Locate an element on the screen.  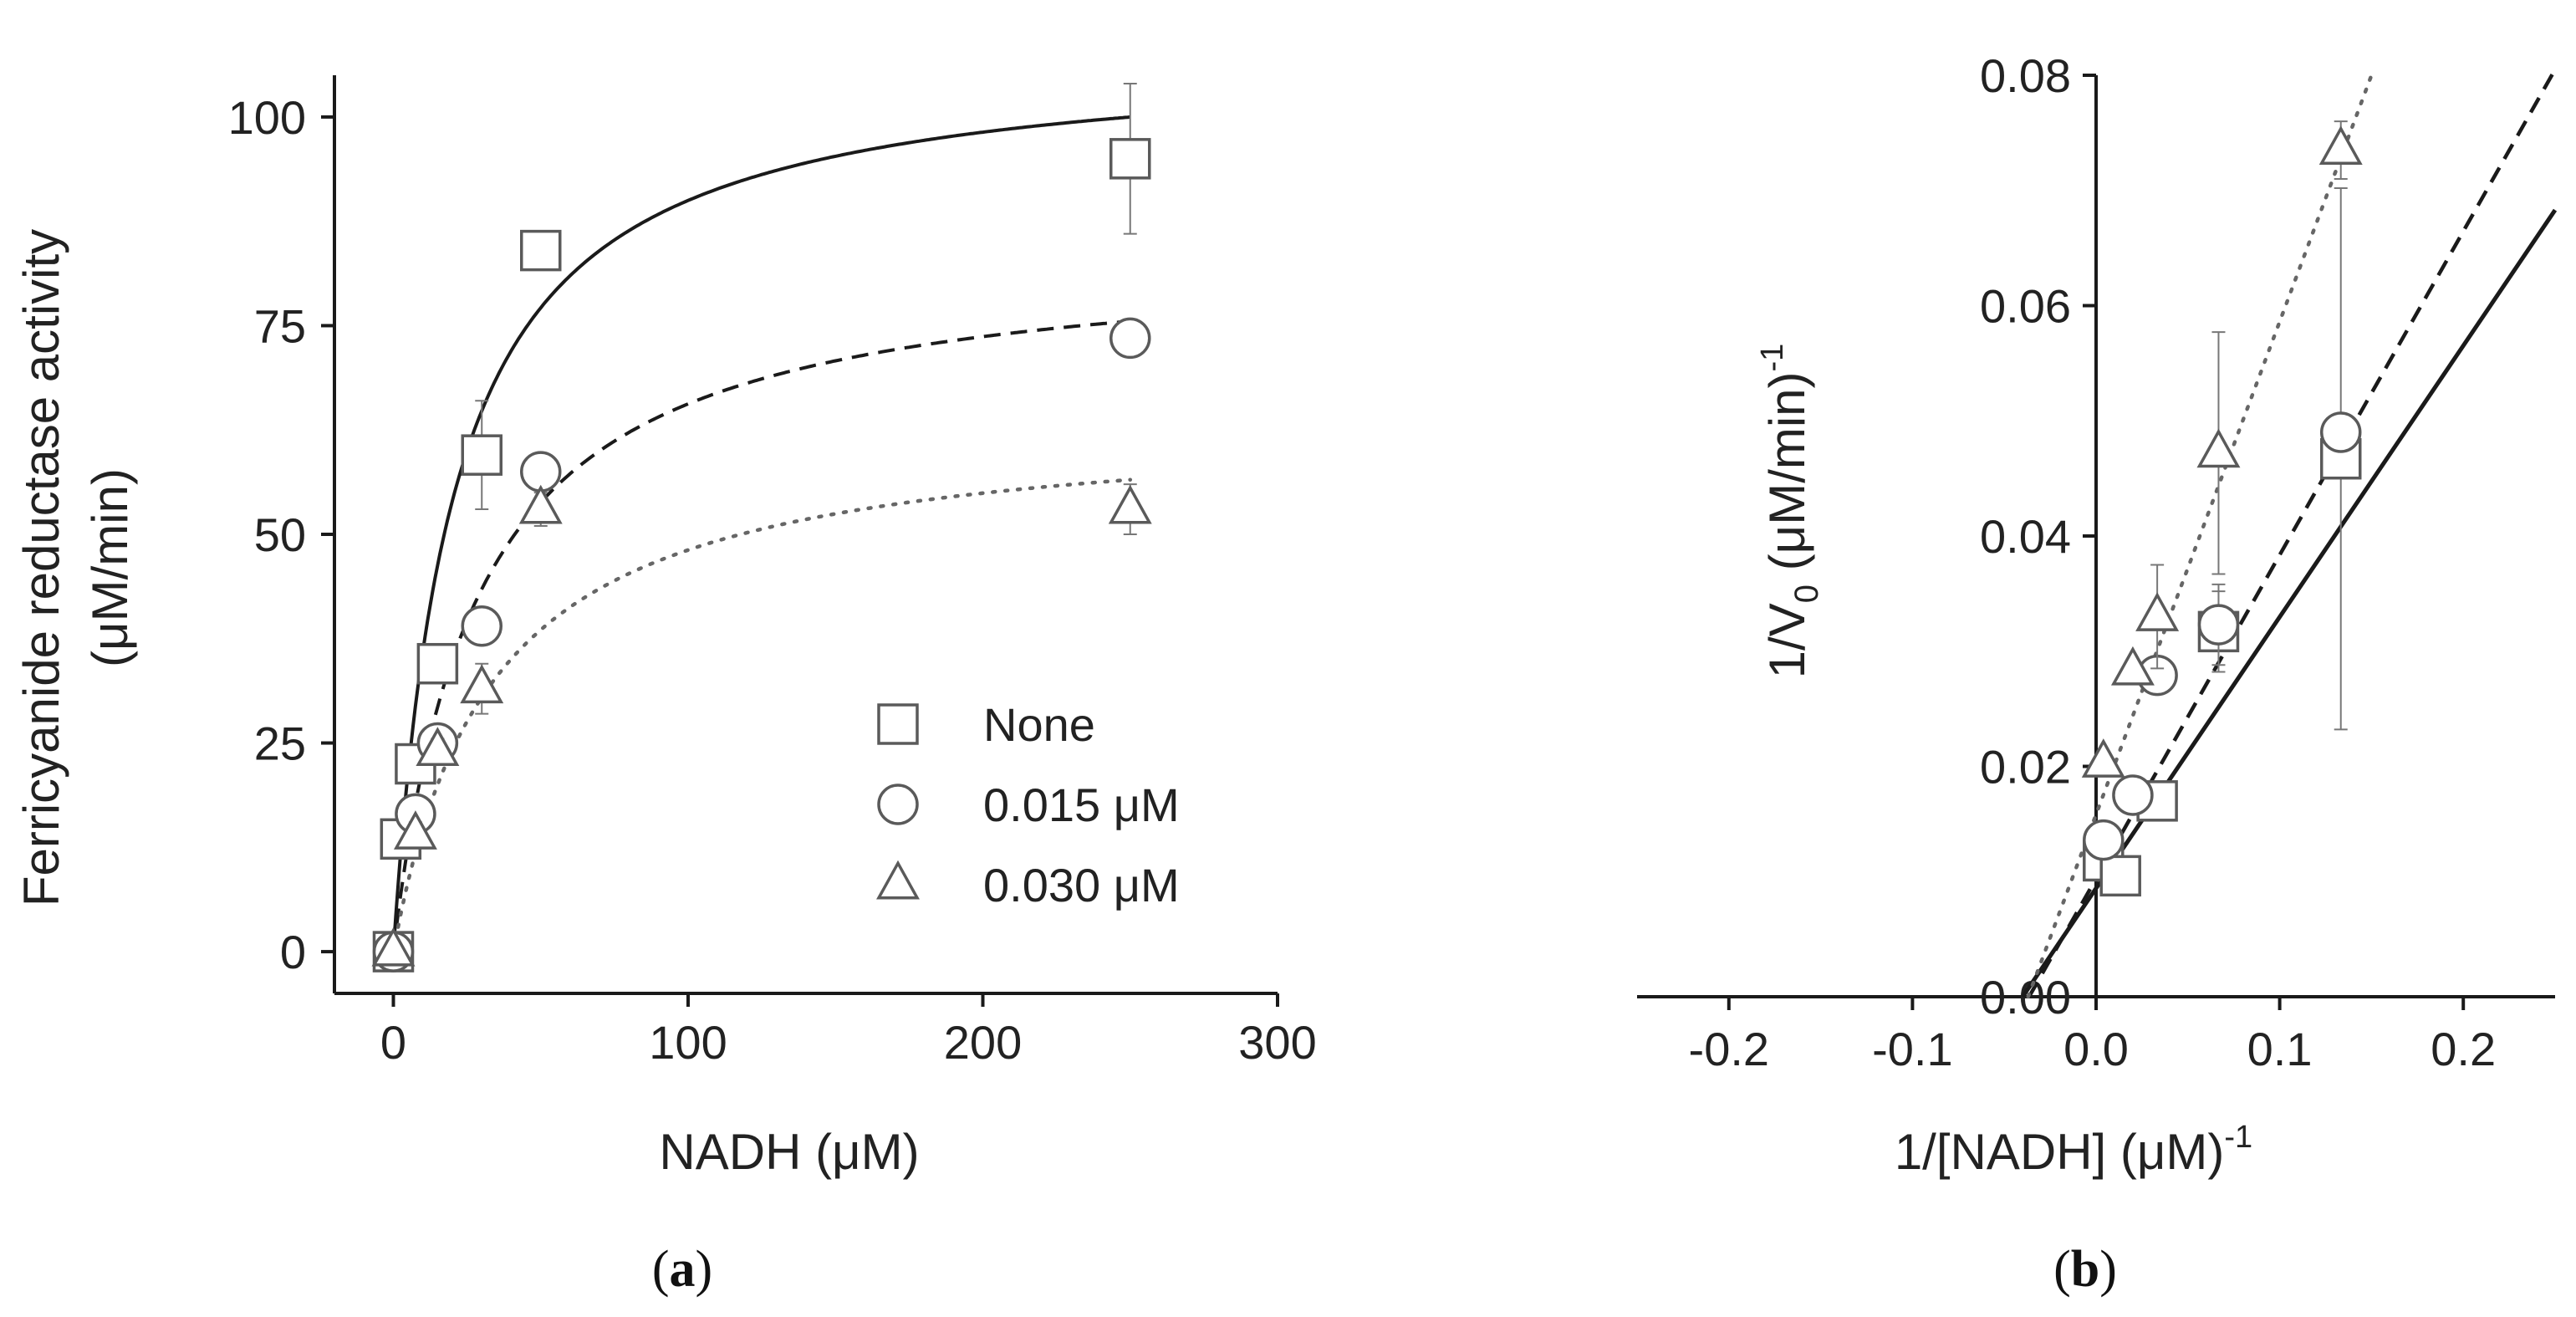
y-axis-label-rest: (μM/min) is located at coordinates (1787, 477).